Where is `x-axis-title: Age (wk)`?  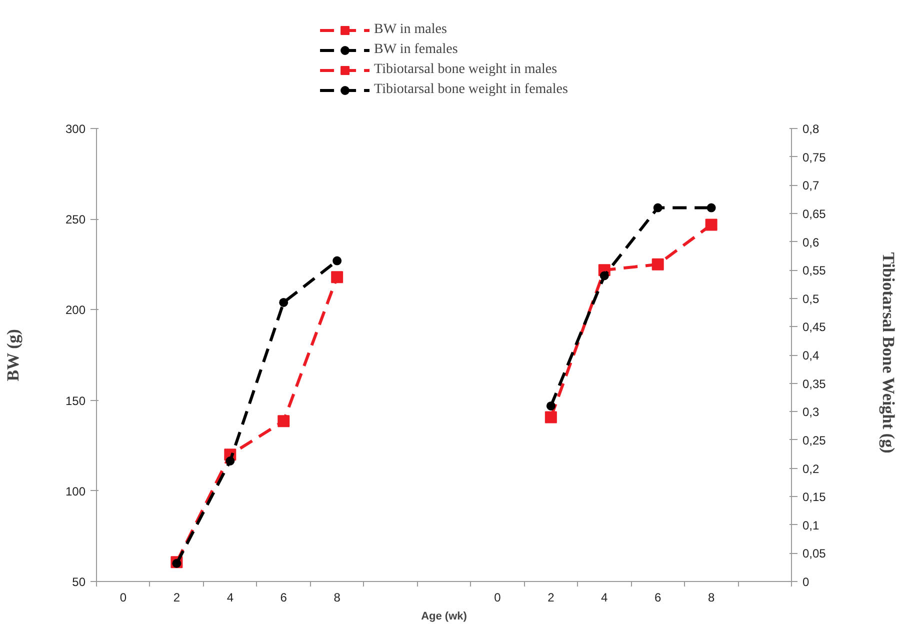
x-axis-title: Age (wk) is located at coordinates (444, 616).